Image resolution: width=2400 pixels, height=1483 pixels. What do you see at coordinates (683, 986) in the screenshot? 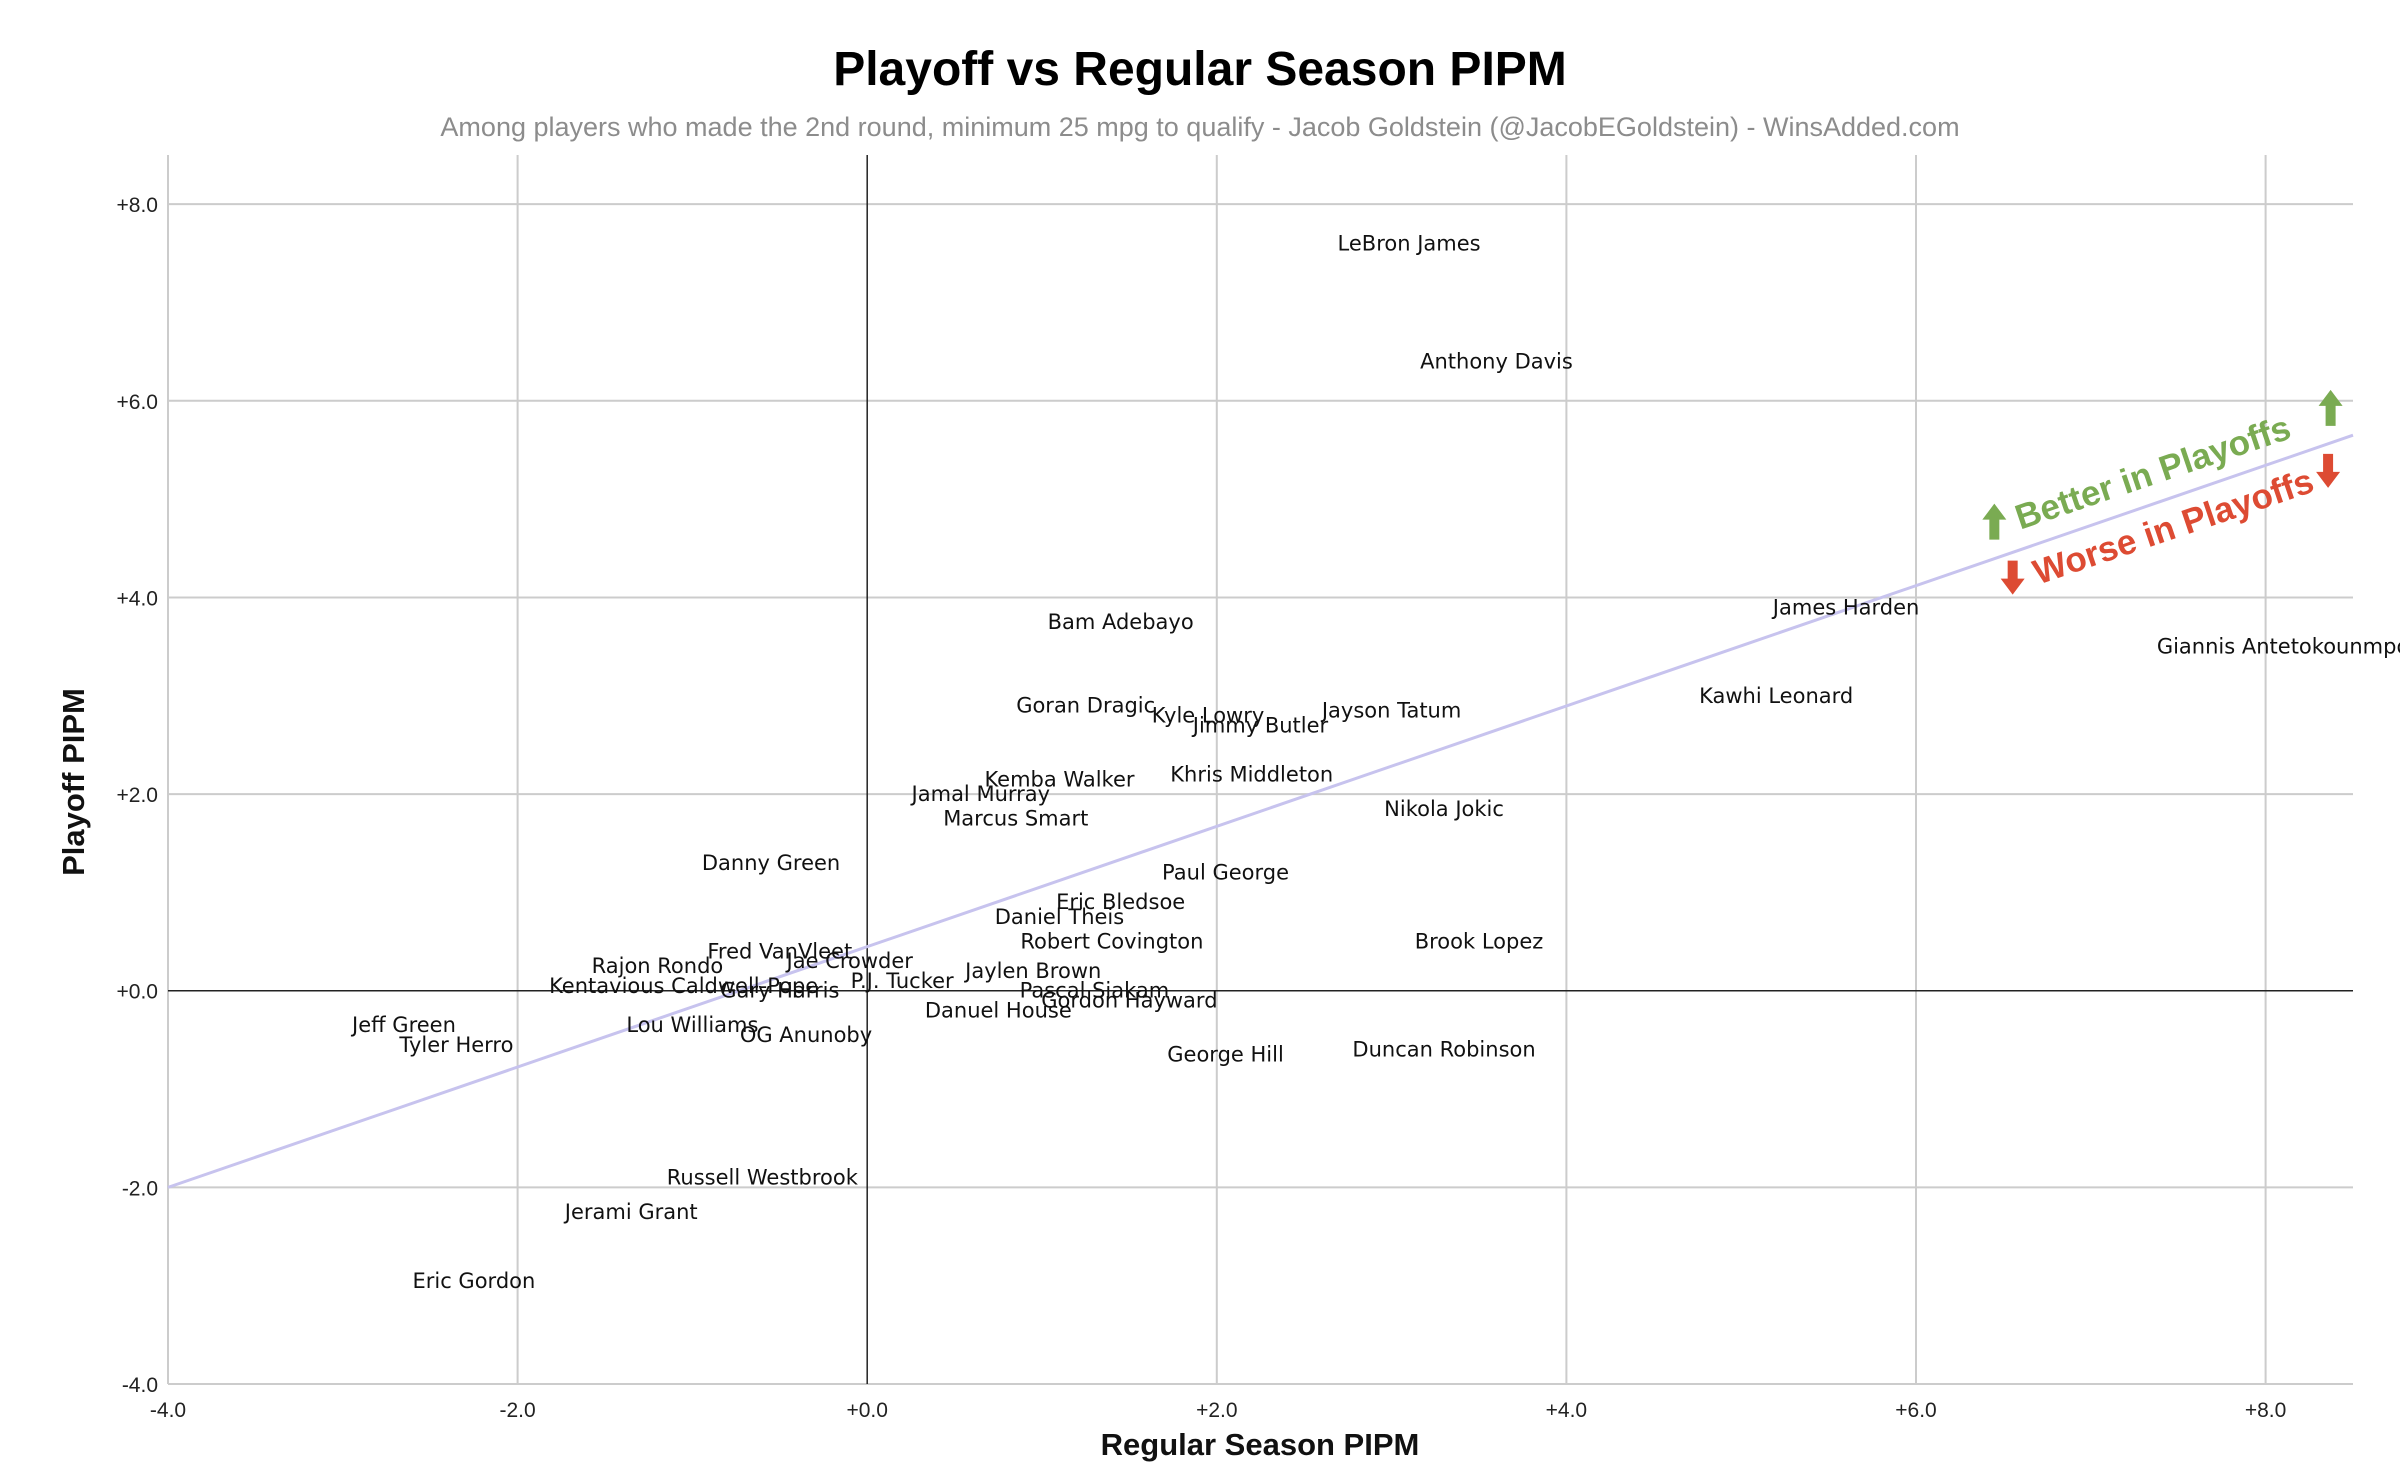
I see `player-point-label: Kentavious Caldwell-Pope` at bounding box center [683, 986].